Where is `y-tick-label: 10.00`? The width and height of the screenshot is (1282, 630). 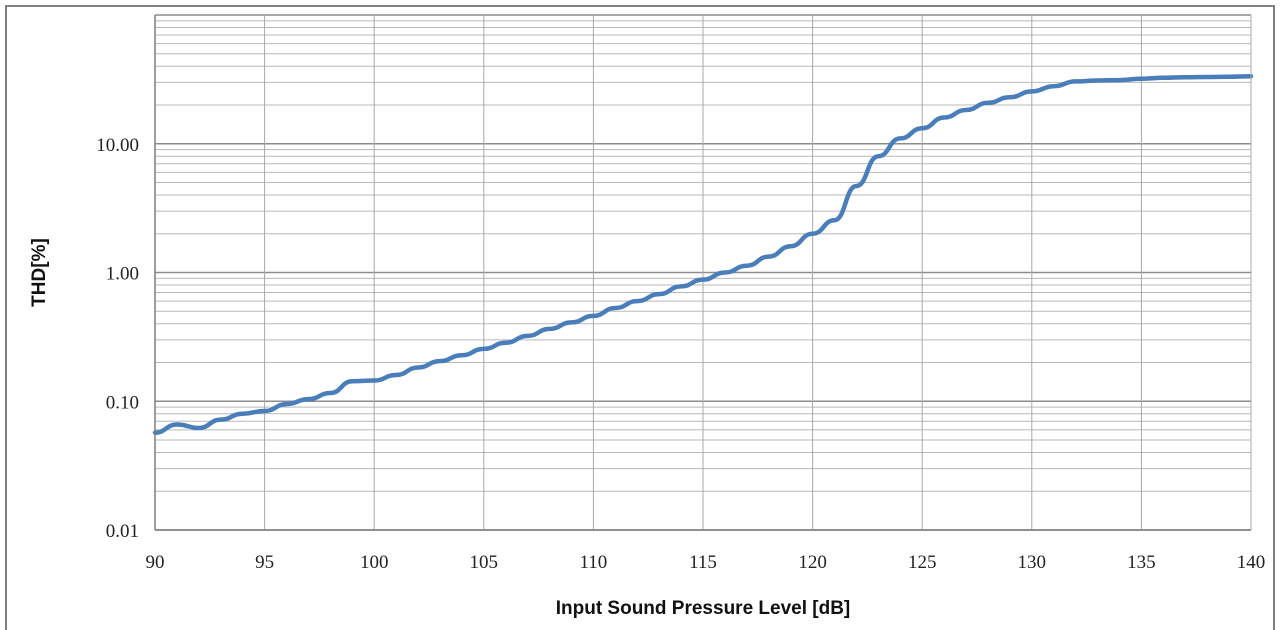 y-tick-label: 10.00 is located at coordinates (117, 145).